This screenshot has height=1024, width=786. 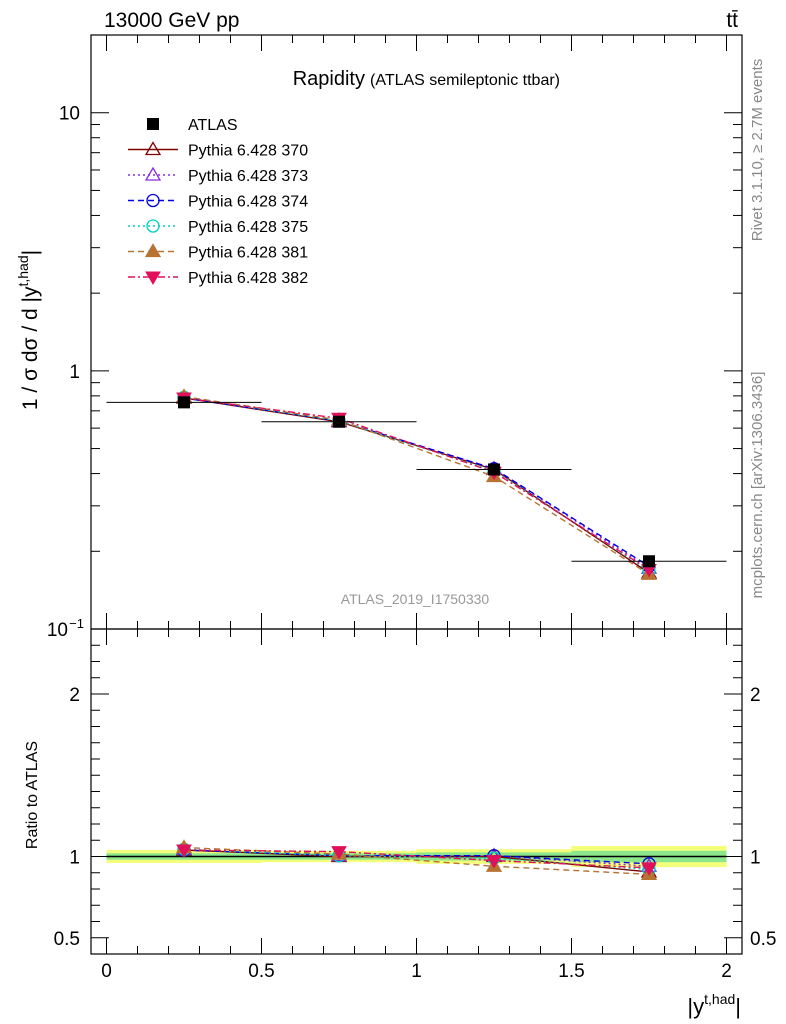 I want to click on ratio-y-tick-label-left: 2, so click(x=74, y=695).